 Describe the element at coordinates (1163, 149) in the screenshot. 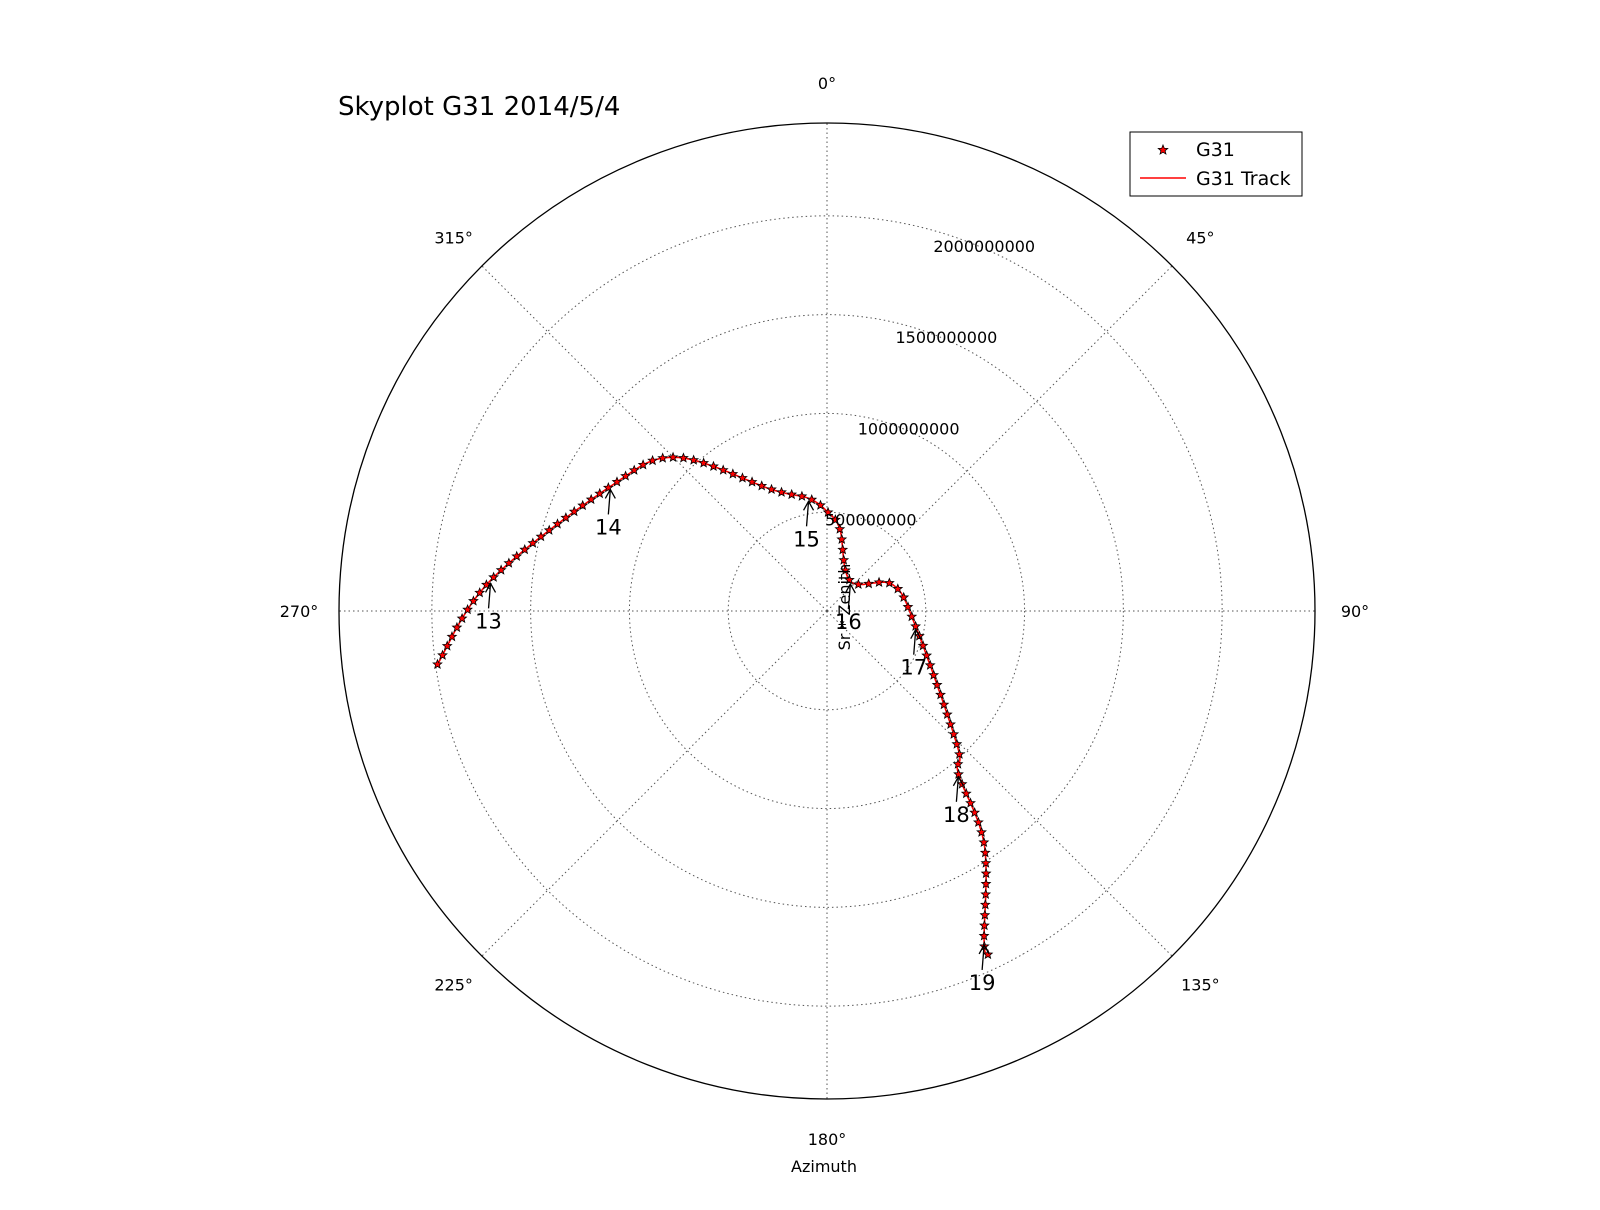

I see `legend-star-marker` at that location.